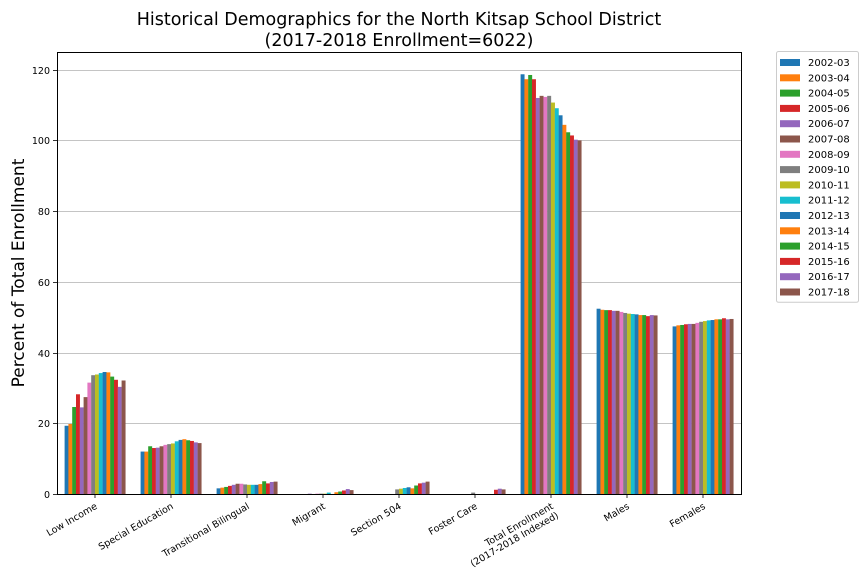  Describe the element at coordinates (19, 272) in the screenshot. I see `y-axis-label: Percent of Total Enrollment` at that location.